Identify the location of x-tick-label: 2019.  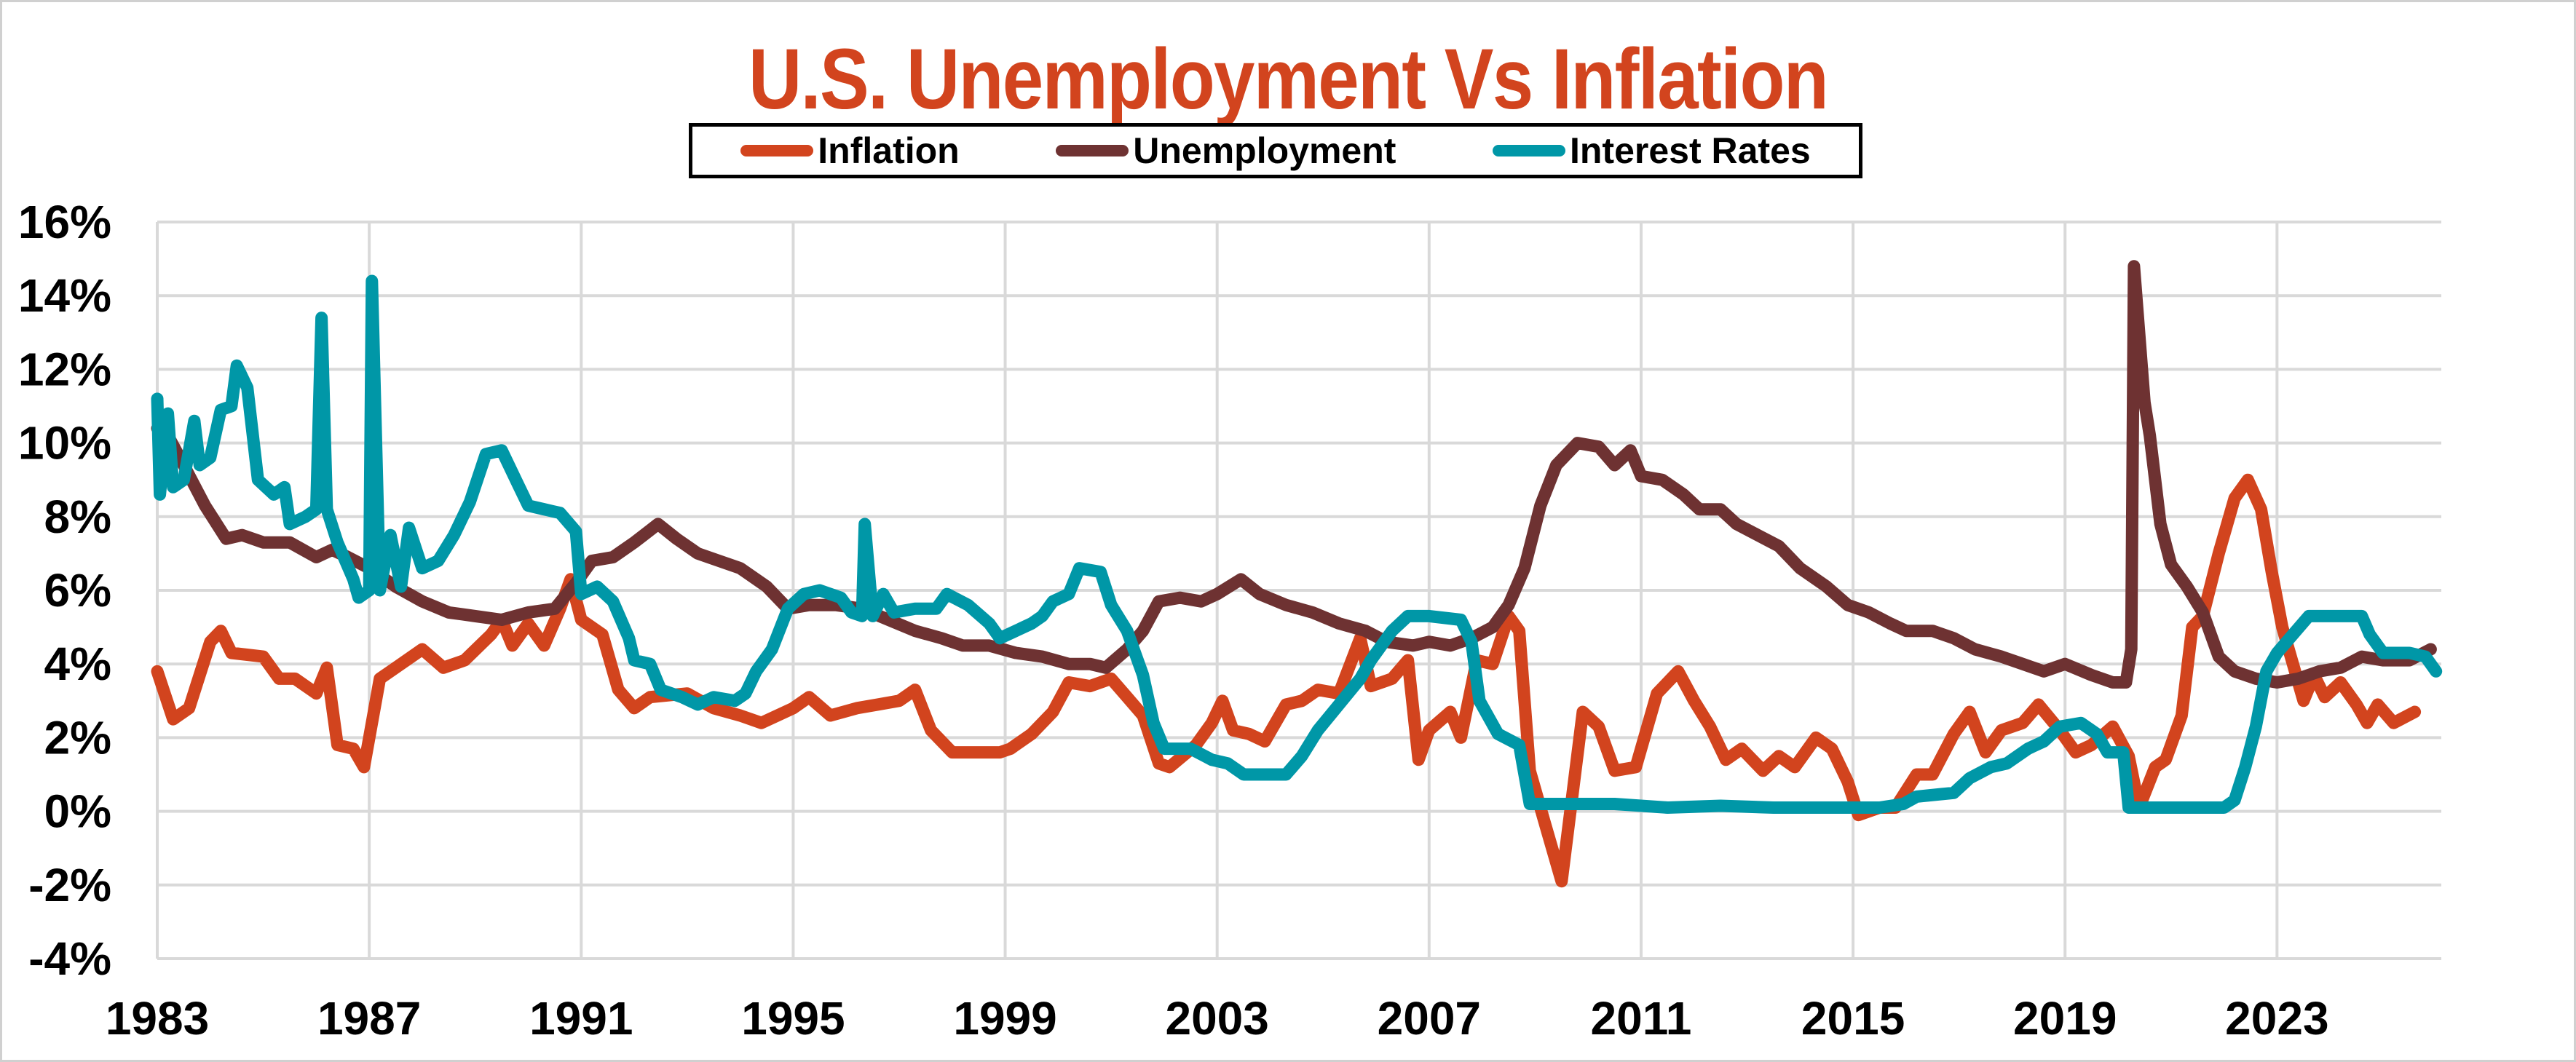
(2065, 1019).